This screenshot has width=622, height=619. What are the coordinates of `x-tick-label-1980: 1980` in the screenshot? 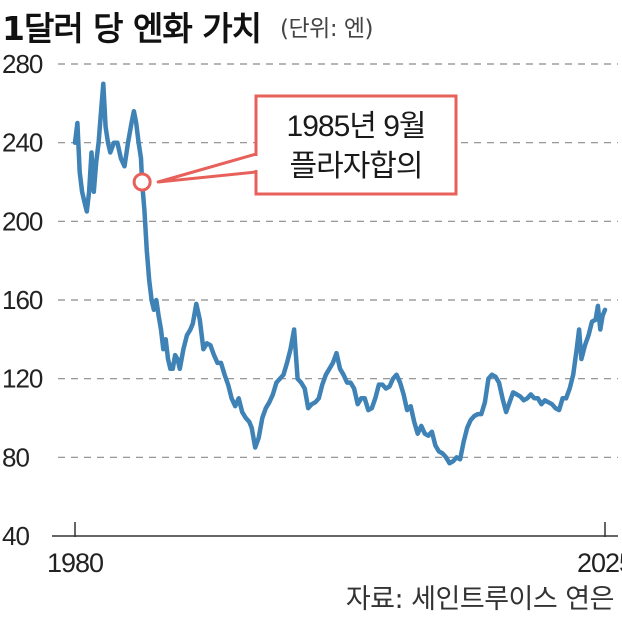 It's located at (75, 563).